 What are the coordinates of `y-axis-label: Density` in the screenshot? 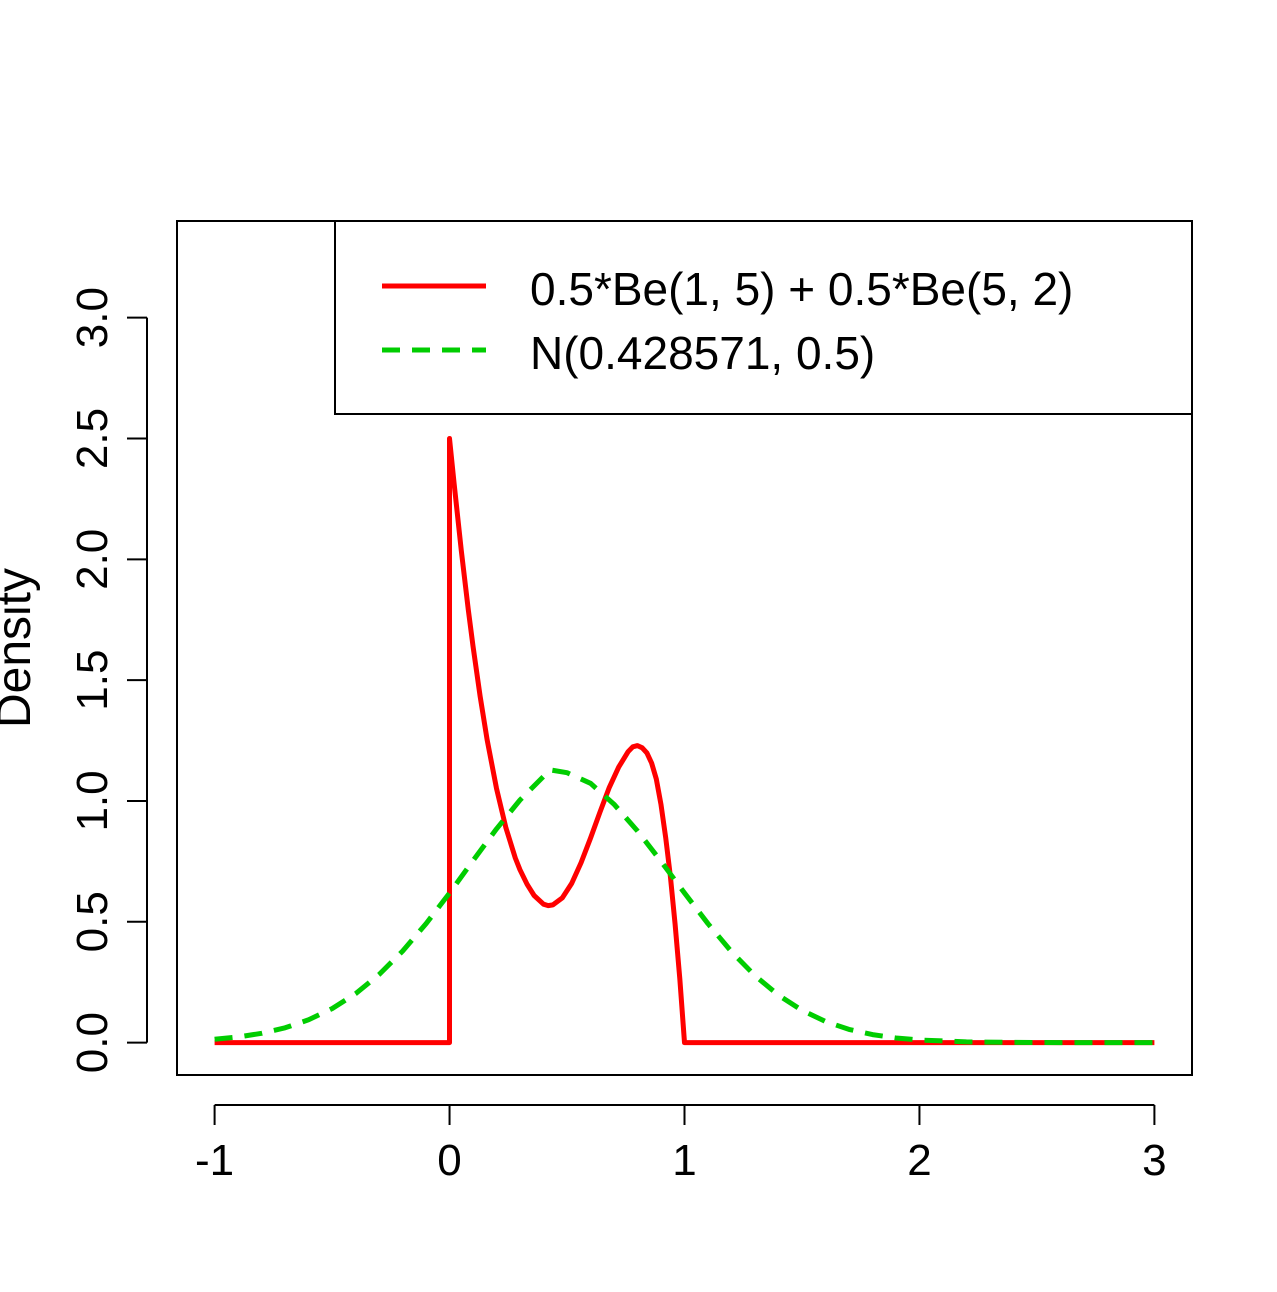 It's located at (20, 648).